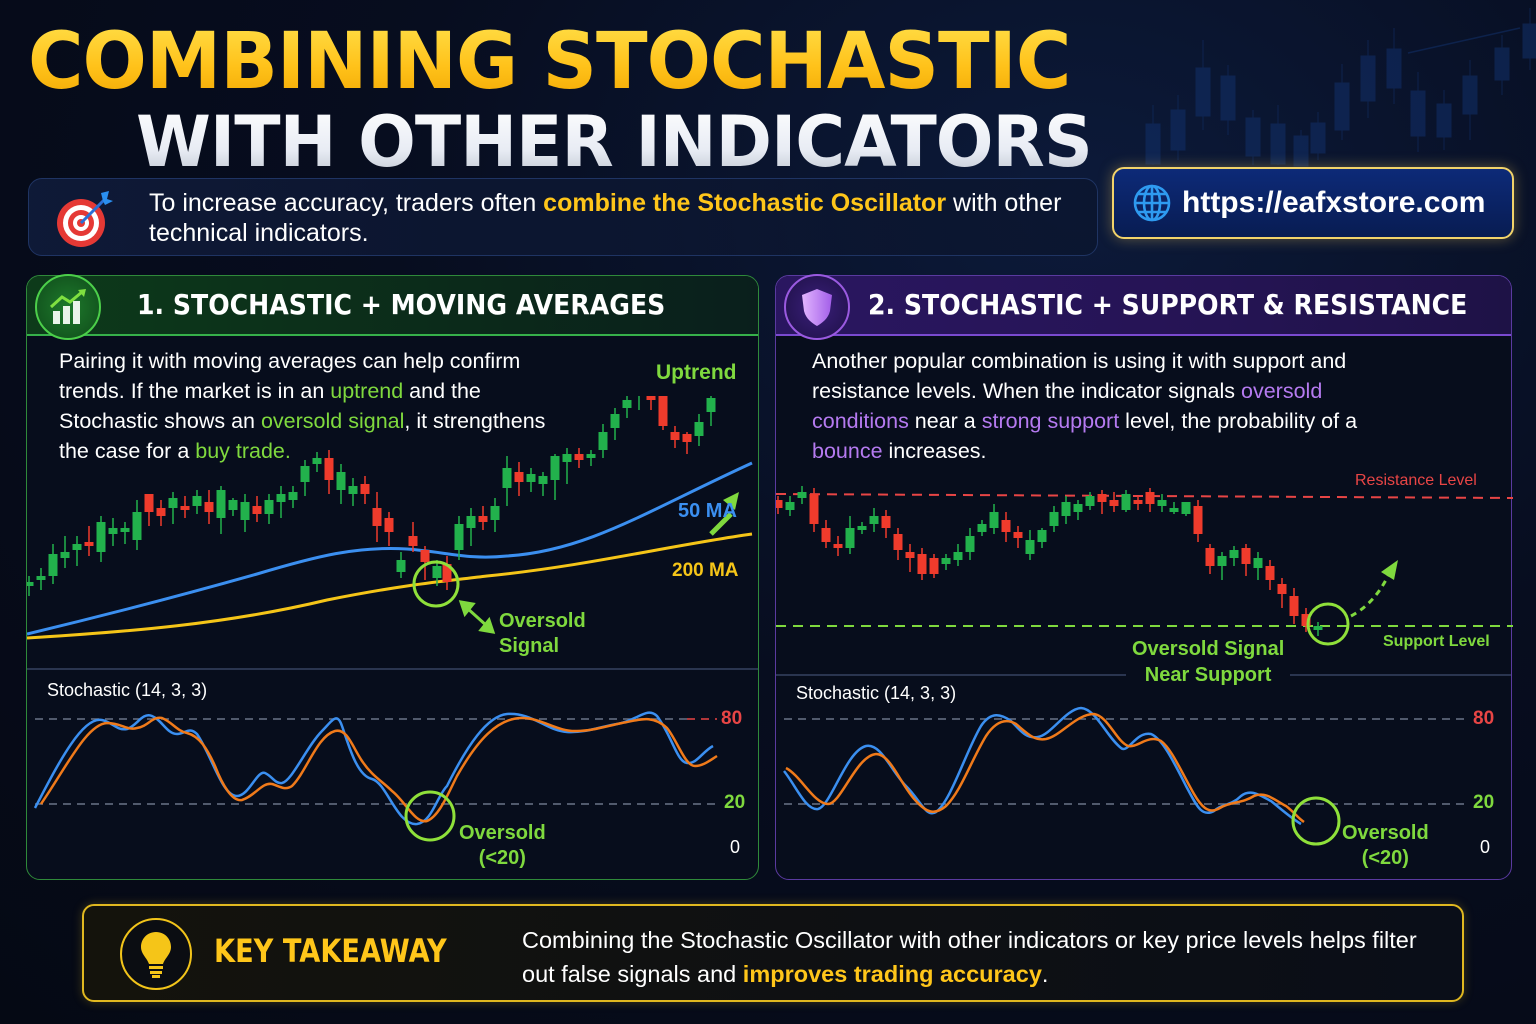  I want to click on desc-text: and the Stochastic shows an, so click(270, 406).